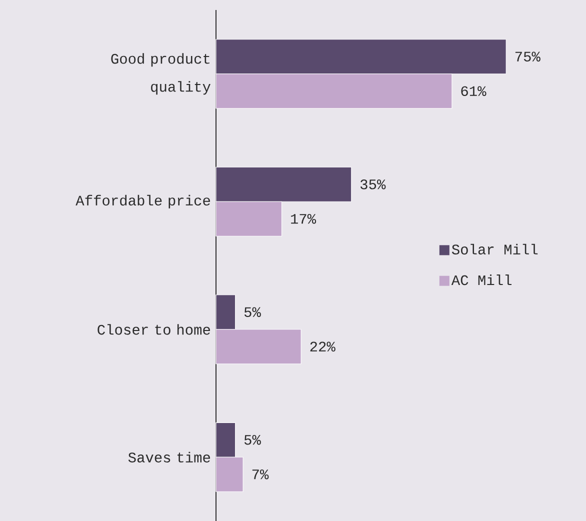  What do you see at coordinates (143, 201) in the screenshot?
I see `y-tick-label: Affordable price` at bounding box center [143, 201].